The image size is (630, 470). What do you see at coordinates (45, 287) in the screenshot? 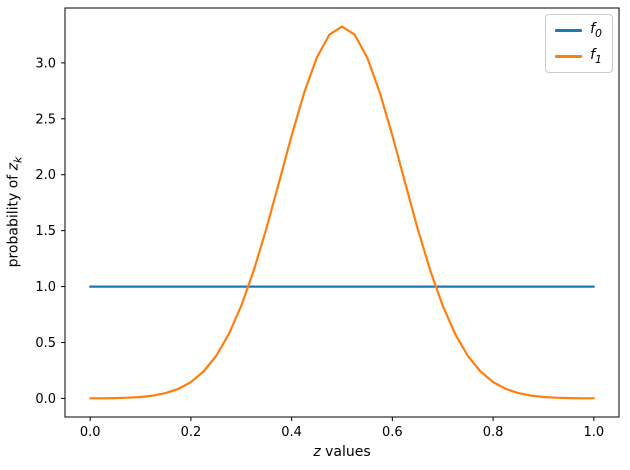
I see `y-tick-label: 1.0` at bounding box center [45, 287].